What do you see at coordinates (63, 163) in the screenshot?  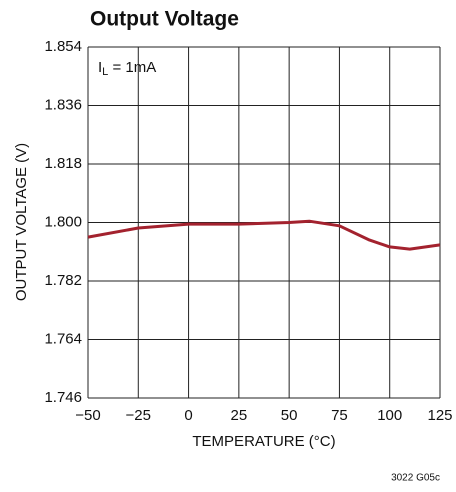 I see `y-tick-label: 1.818` at bounding box center [63, 163].